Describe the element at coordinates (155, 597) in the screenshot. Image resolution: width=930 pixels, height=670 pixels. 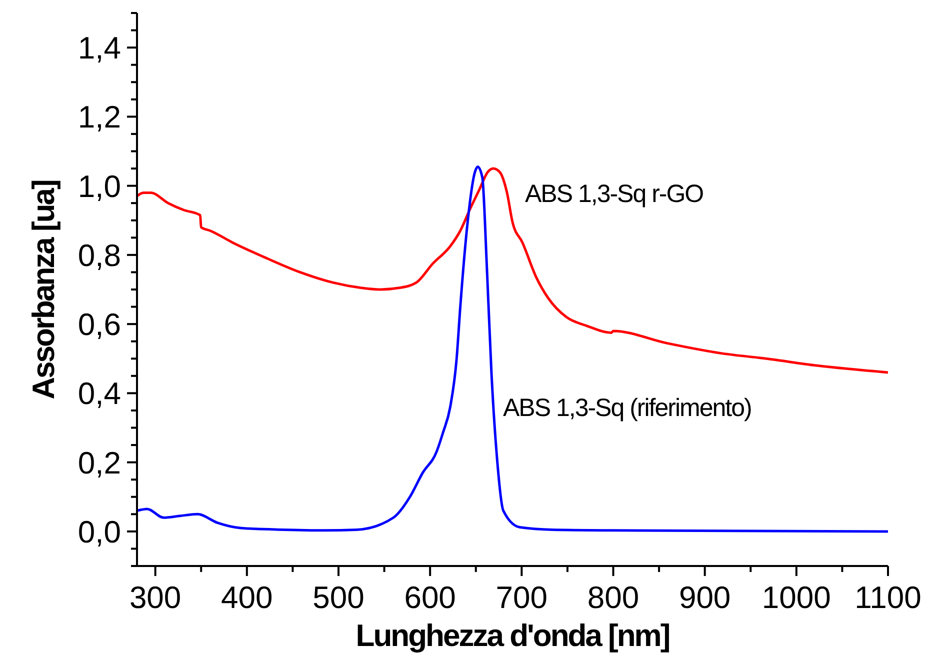
I see `x-tick-label: 300` at that location.